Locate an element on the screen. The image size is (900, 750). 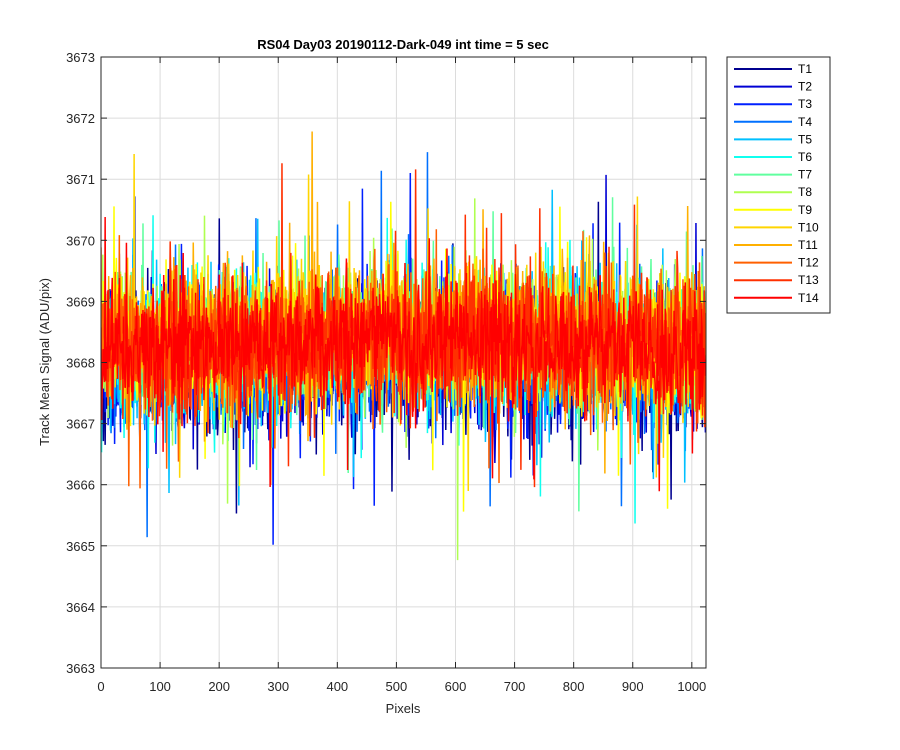
legend-box is located at coordinates (778, 185).